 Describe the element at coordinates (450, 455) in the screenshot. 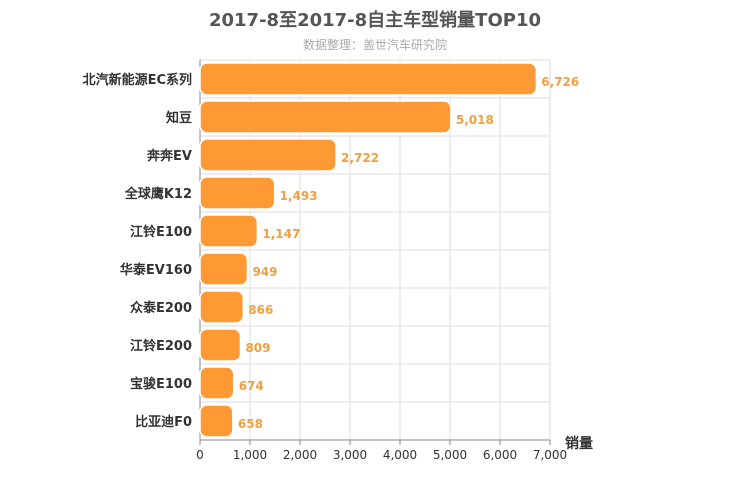

I see `x-tick-label: 5,000` at that location.